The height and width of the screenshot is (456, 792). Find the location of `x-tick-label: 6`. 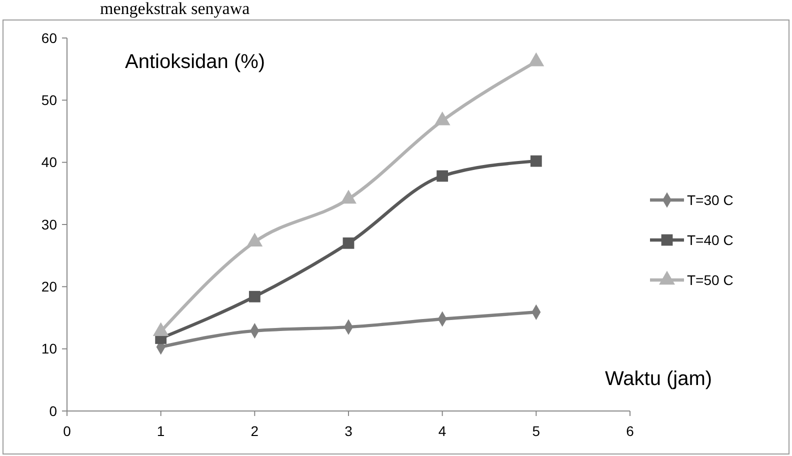

x-tick-label: 6 is located at coordinates (630, 431).